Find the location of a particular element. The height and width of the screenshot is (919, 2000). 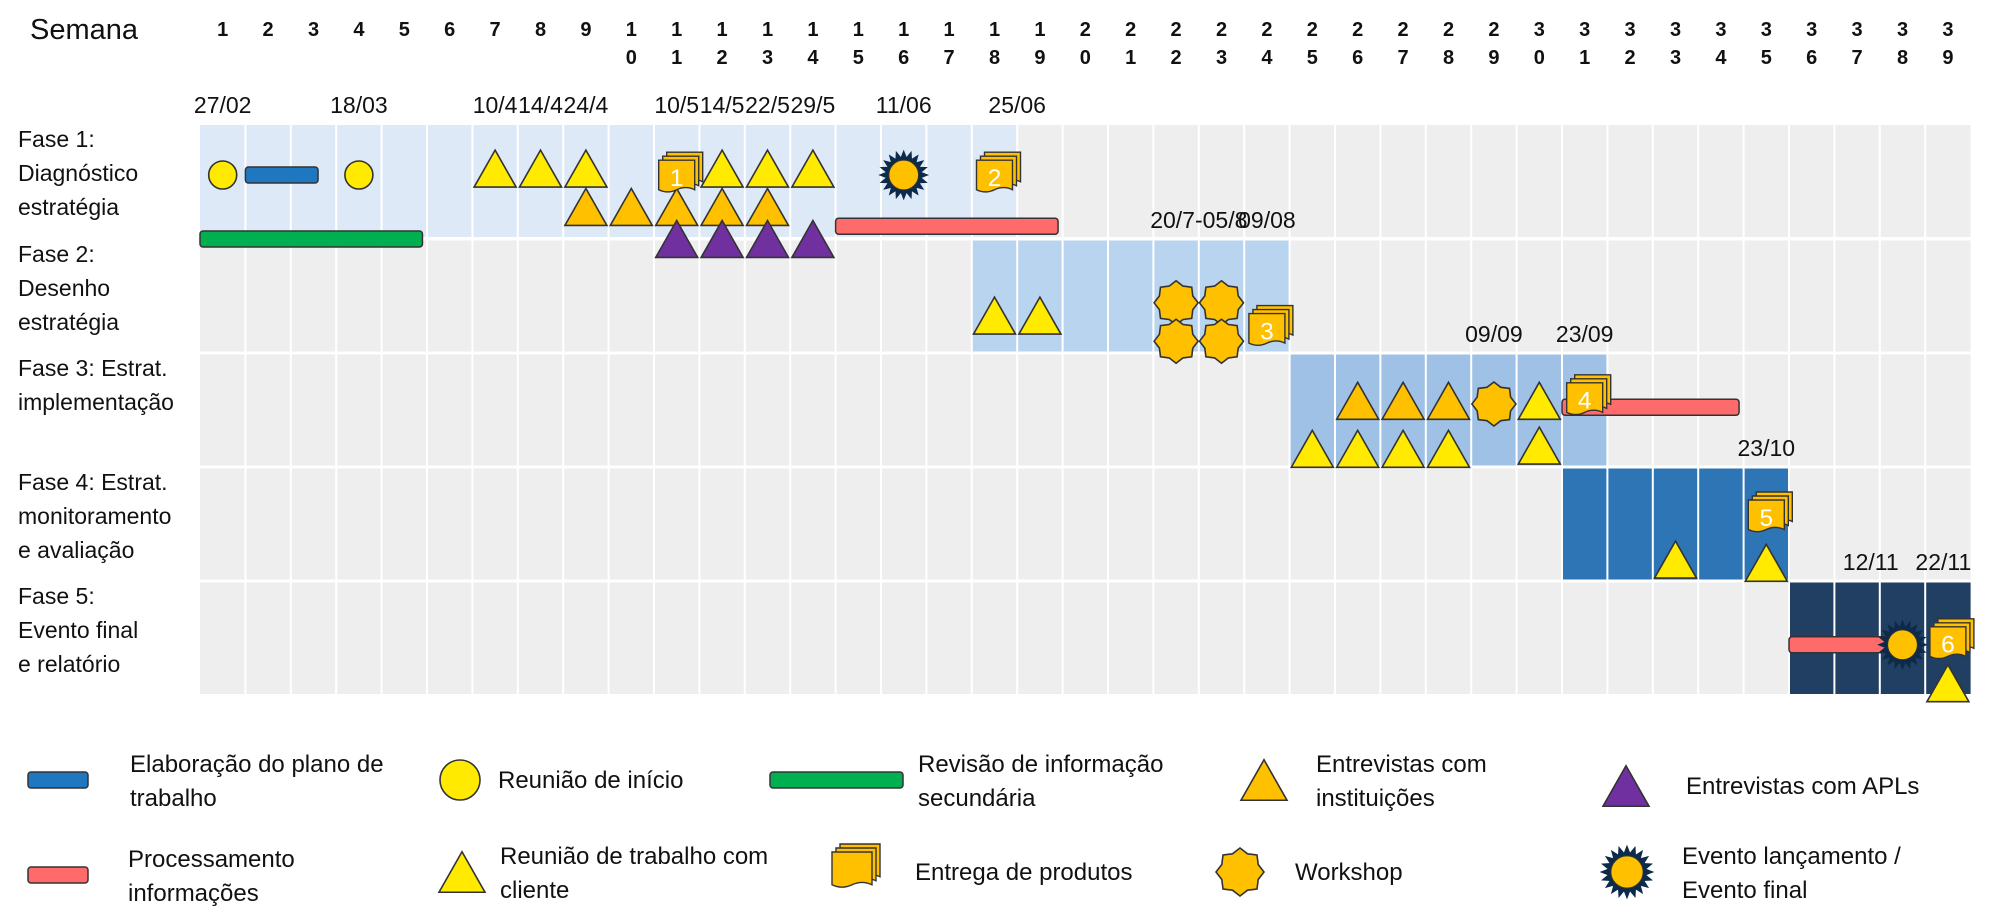

legend-plano-swatch is located at coordinates (58, 780).